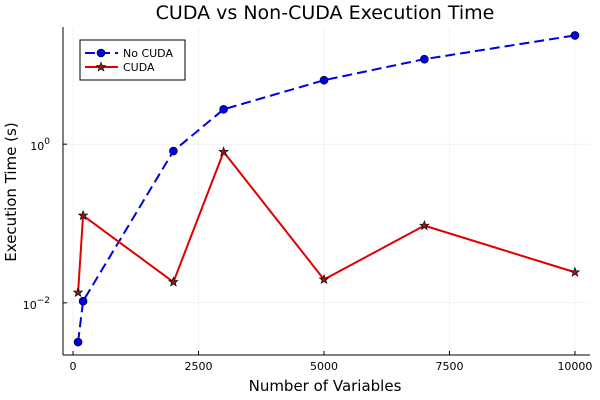  I want to click on legend-label: CUDA, so click(139, 67).